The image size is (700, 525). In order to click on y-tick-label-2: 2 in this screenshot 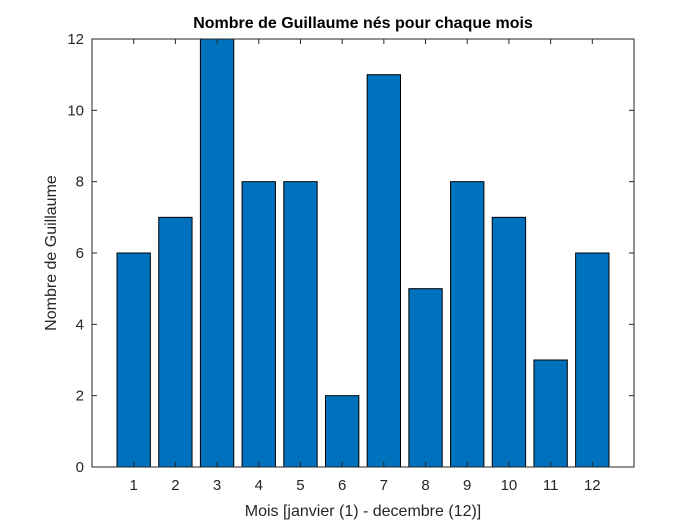, I will do `click(80, 396)`.